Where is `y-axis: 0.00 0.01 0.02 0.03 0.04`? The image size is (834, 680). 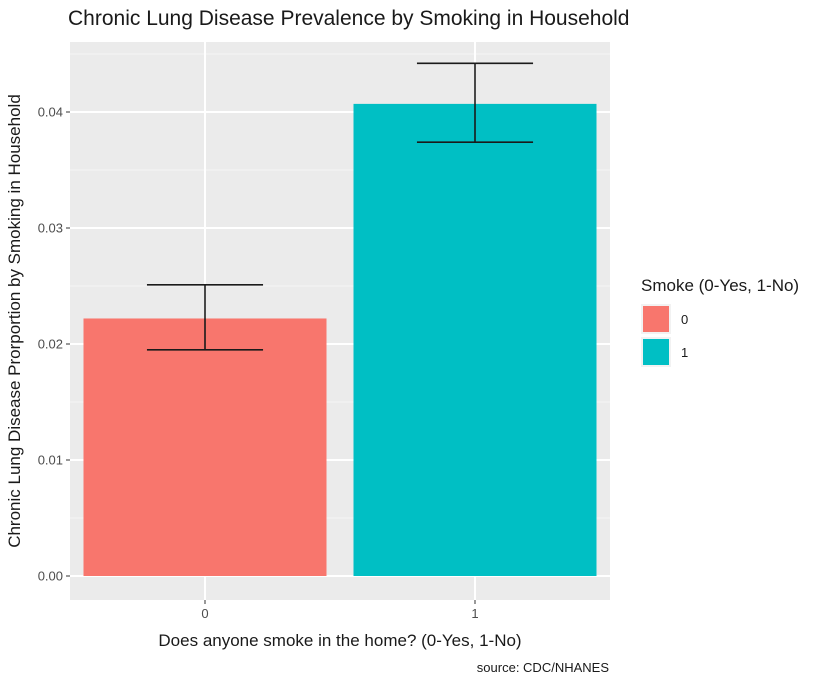
y-axis: 0.00 0.01 0.02 0.03 0.04 is located at coordinates (54, 344).